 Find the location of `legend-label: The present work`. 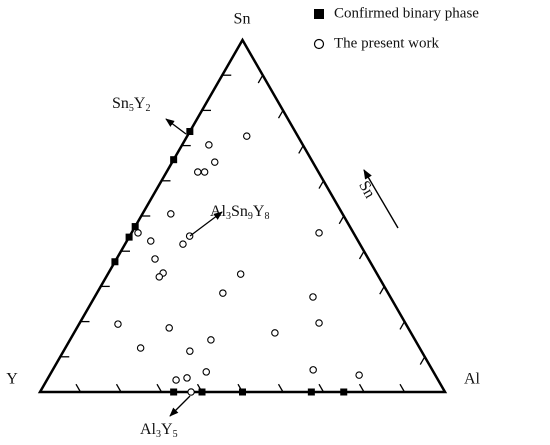

legend-label: The present work is located at coordinates (386, 43).